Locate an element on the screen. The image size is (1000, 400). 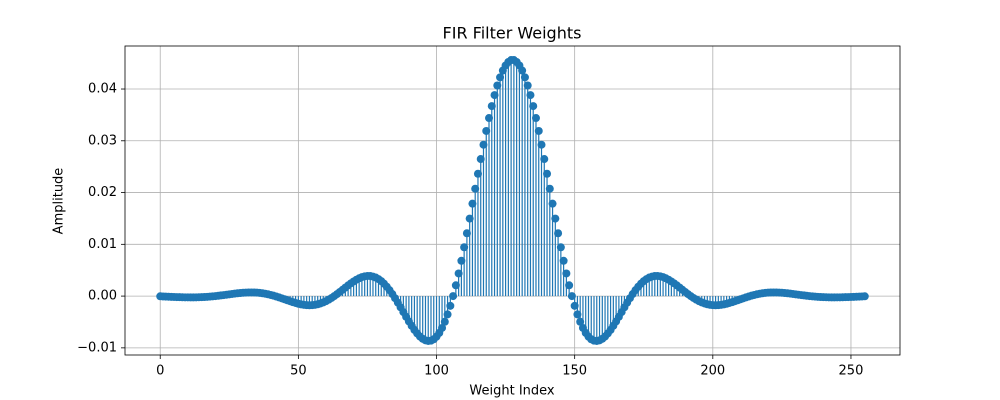
x-tick-label: 250 is located at coordinates (851, 371).